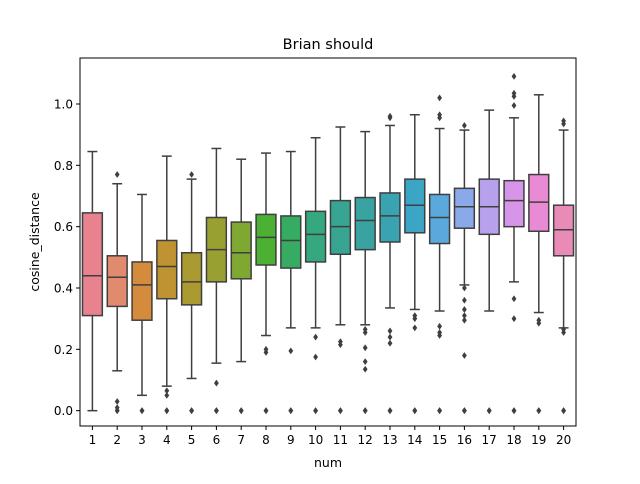 The image size is (640, 484). What do you see at coordinates (365, 440) in the screenshot?
I see `x-tick-label: 12` at bounding box center [365, 440].